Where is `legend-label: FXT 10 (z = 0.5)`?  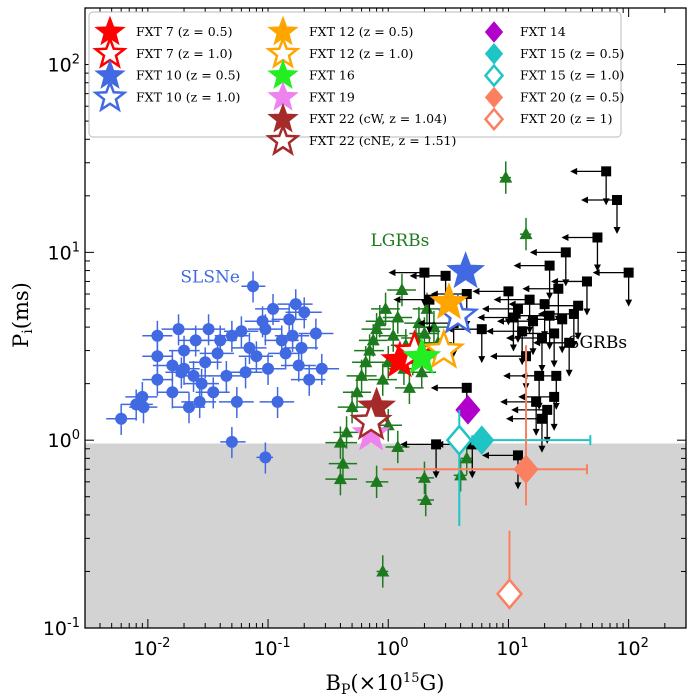 legend-label: FXT 10 (z = 0.5) is located at coordinates (188, 75).